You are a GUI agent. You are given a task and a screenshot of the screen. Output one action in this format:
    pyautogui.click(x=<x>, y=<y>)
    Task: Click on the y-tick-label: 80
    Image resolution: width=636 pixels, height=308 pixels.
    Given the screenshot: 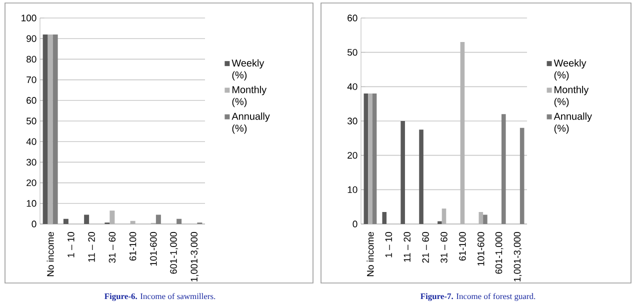 What is the action you would take?
    pyautogui.click(x=31, y=59)
    